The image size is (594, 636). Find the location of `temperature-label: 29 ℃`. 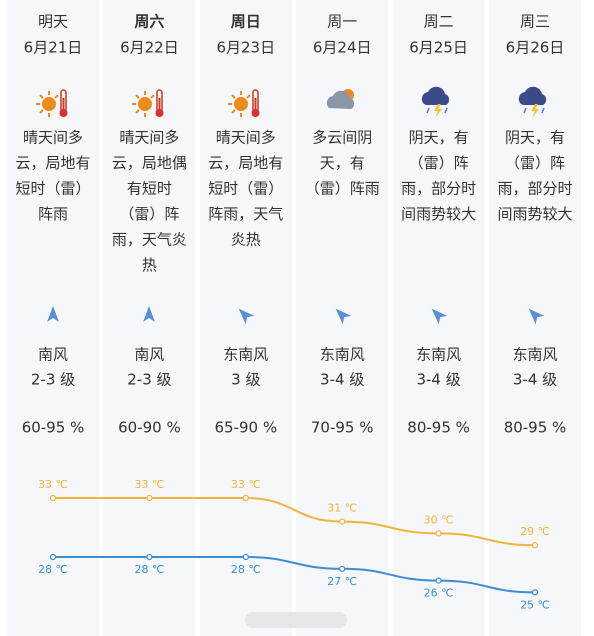

temperature-label: 29 ℃ is located at coordinates (535, 531).